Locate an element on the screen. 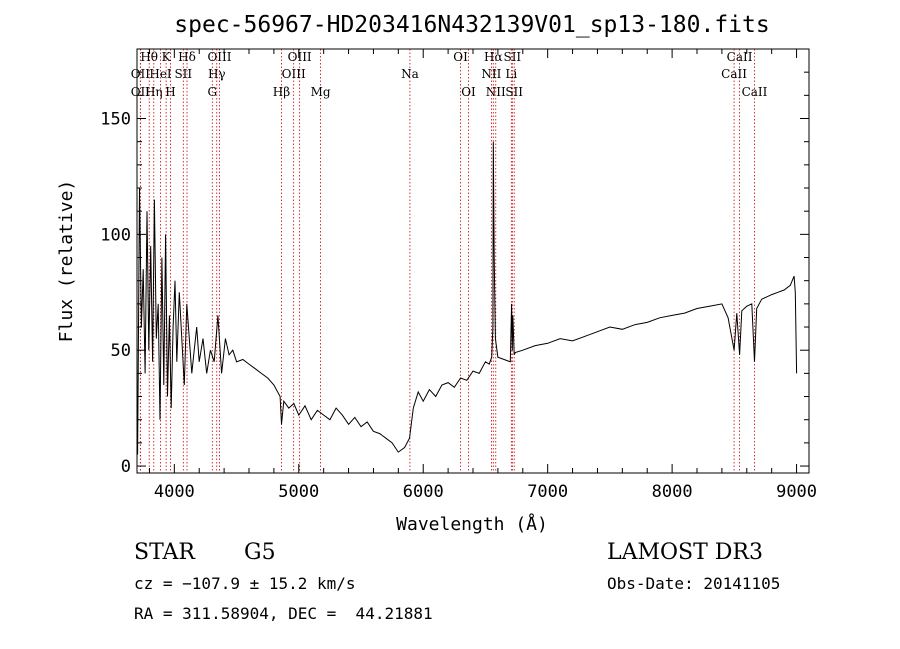 The height and width of the screenshot is (649, 900). y-axis-label: Flux (relative) is located at coordinates (66, 261).